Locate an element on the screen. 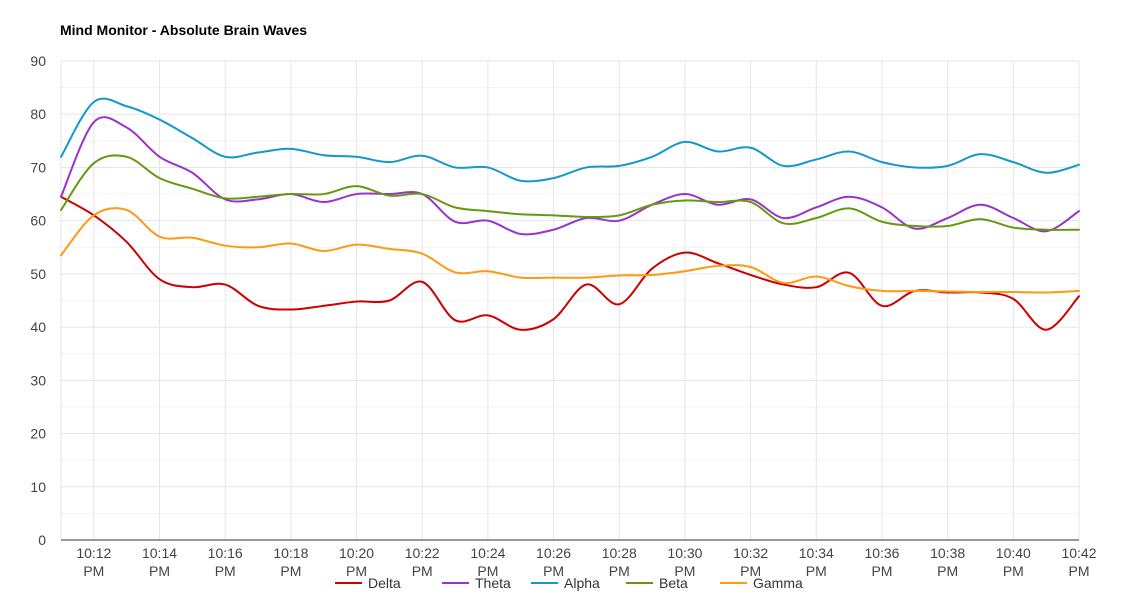 The height and width of the screenshot is (605, 1140). legend-item-alpha: Alpha is located at coordinates (565, 583).